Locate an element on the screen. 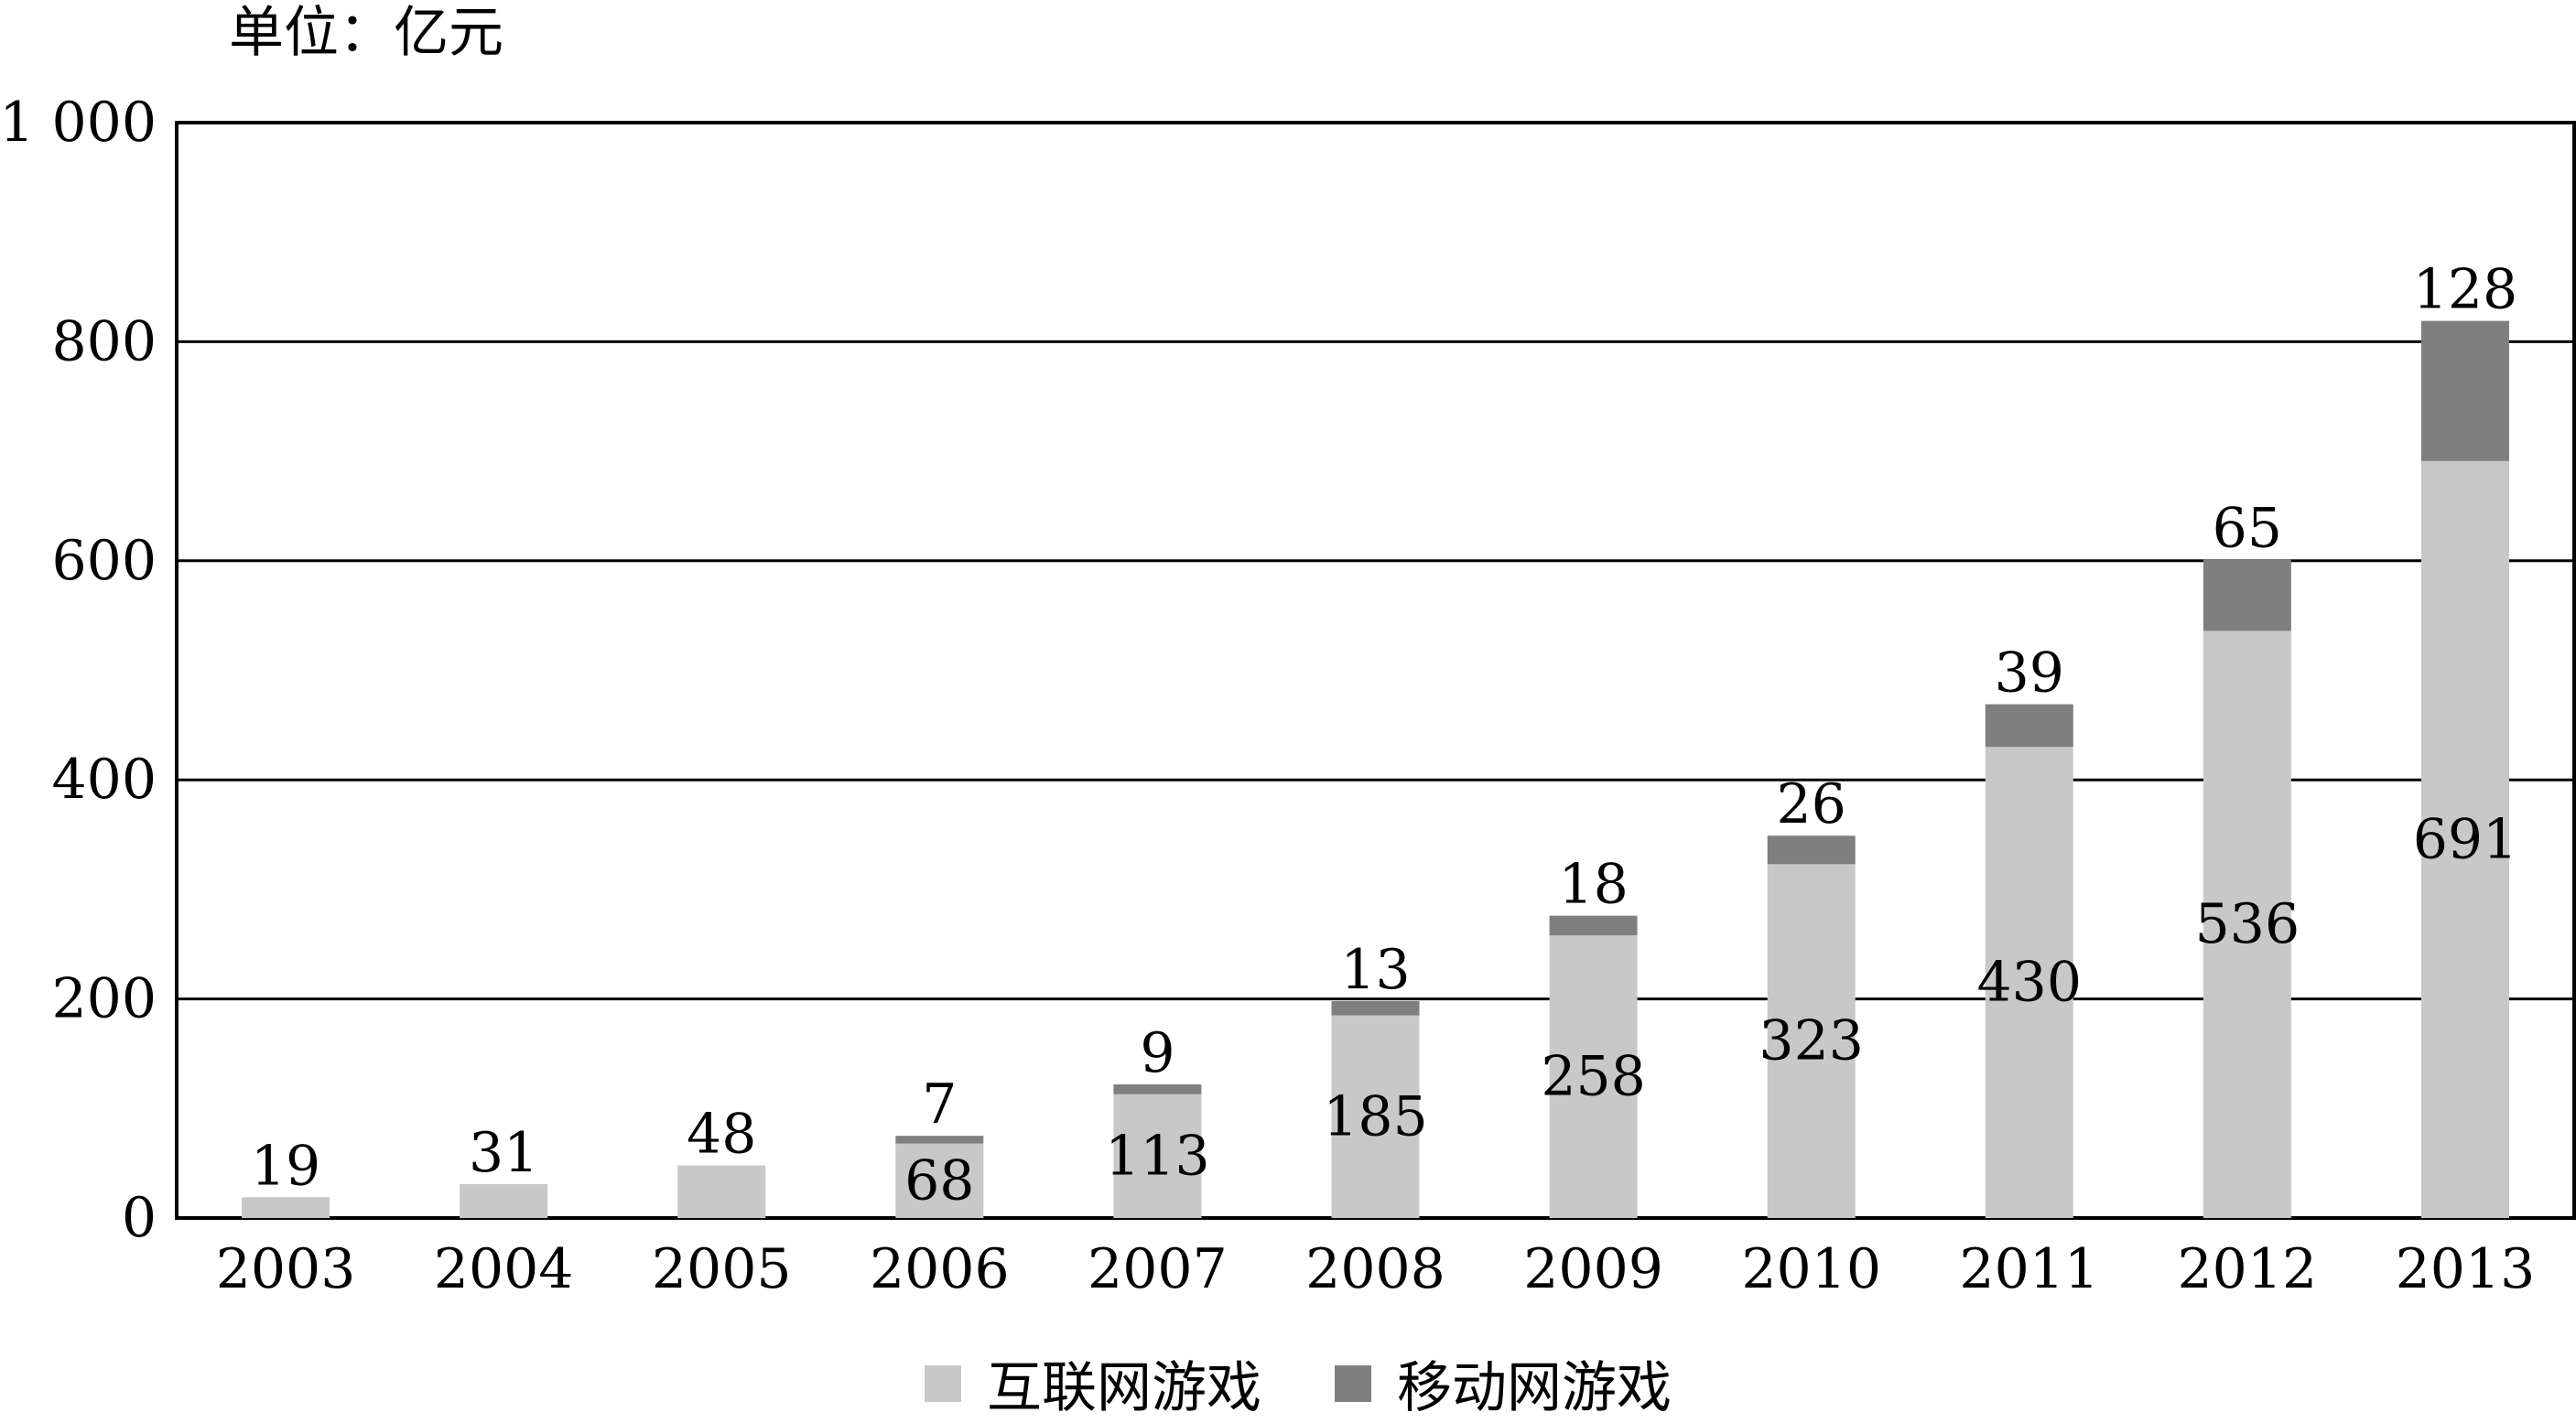 Image resolution: width=2576 pixels, height=1423 pixels. data-label-mobile-2007: 9 is located at coordinates (1157, 1053).